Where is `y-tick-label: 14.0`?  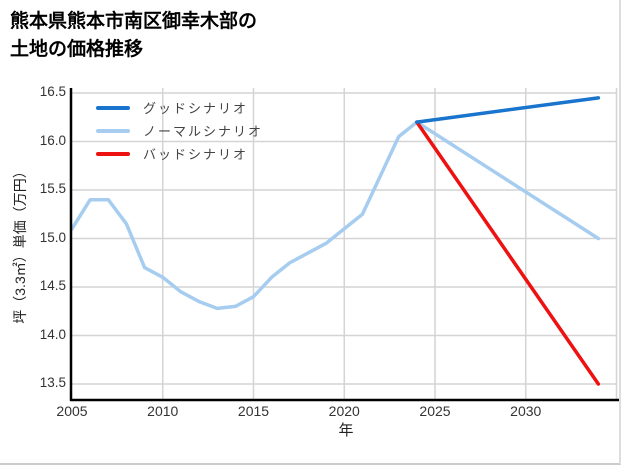
y-tick-label: 14.0 is located at coordinates (52, 334).